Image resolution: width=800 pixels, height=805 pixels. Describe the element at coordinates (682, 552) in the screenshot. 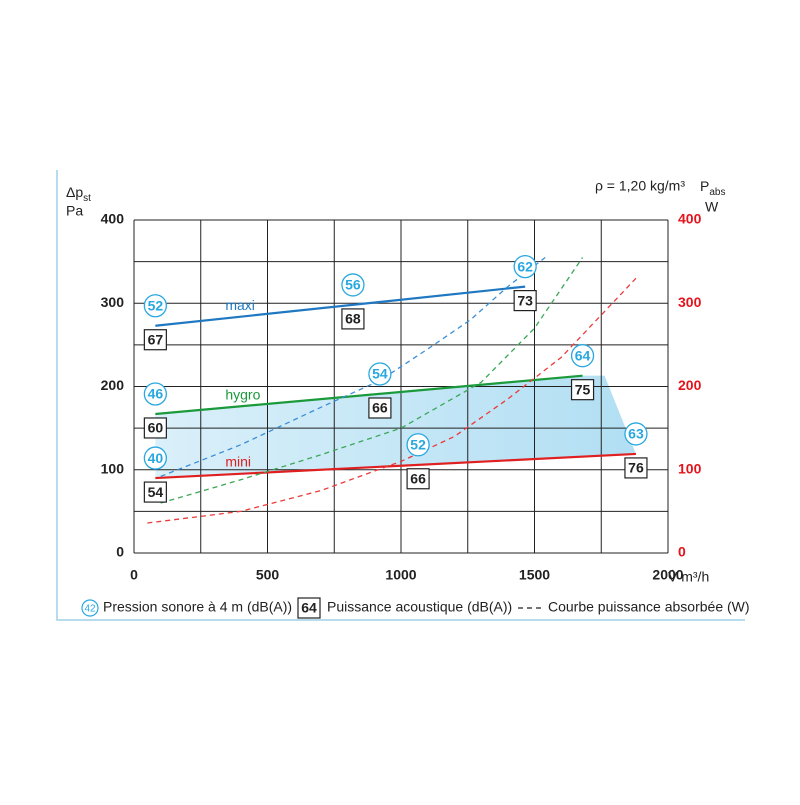

I see `y2-tick-label: 0` at that location.